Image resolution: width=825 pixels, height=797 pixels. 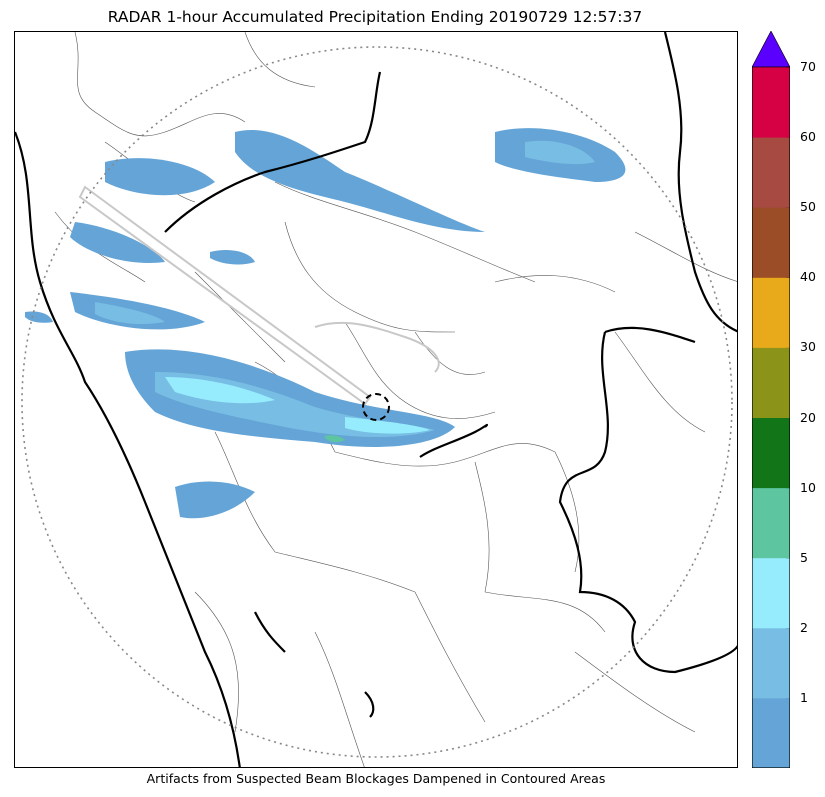 What do you see at coordinates (808, 277) in the screenshot?
I see `colorbar-tick-label: 40` at bounding box center [808, 277].